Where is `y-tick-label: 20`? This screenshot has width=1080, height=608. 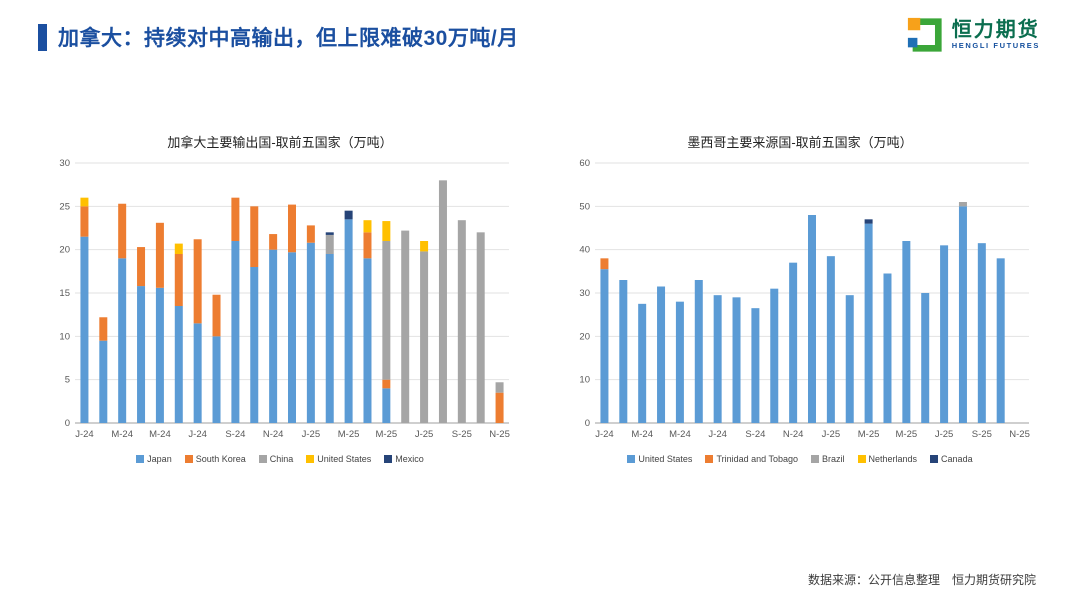
y-tick-label: 20 is located at coordinates (64, 250).